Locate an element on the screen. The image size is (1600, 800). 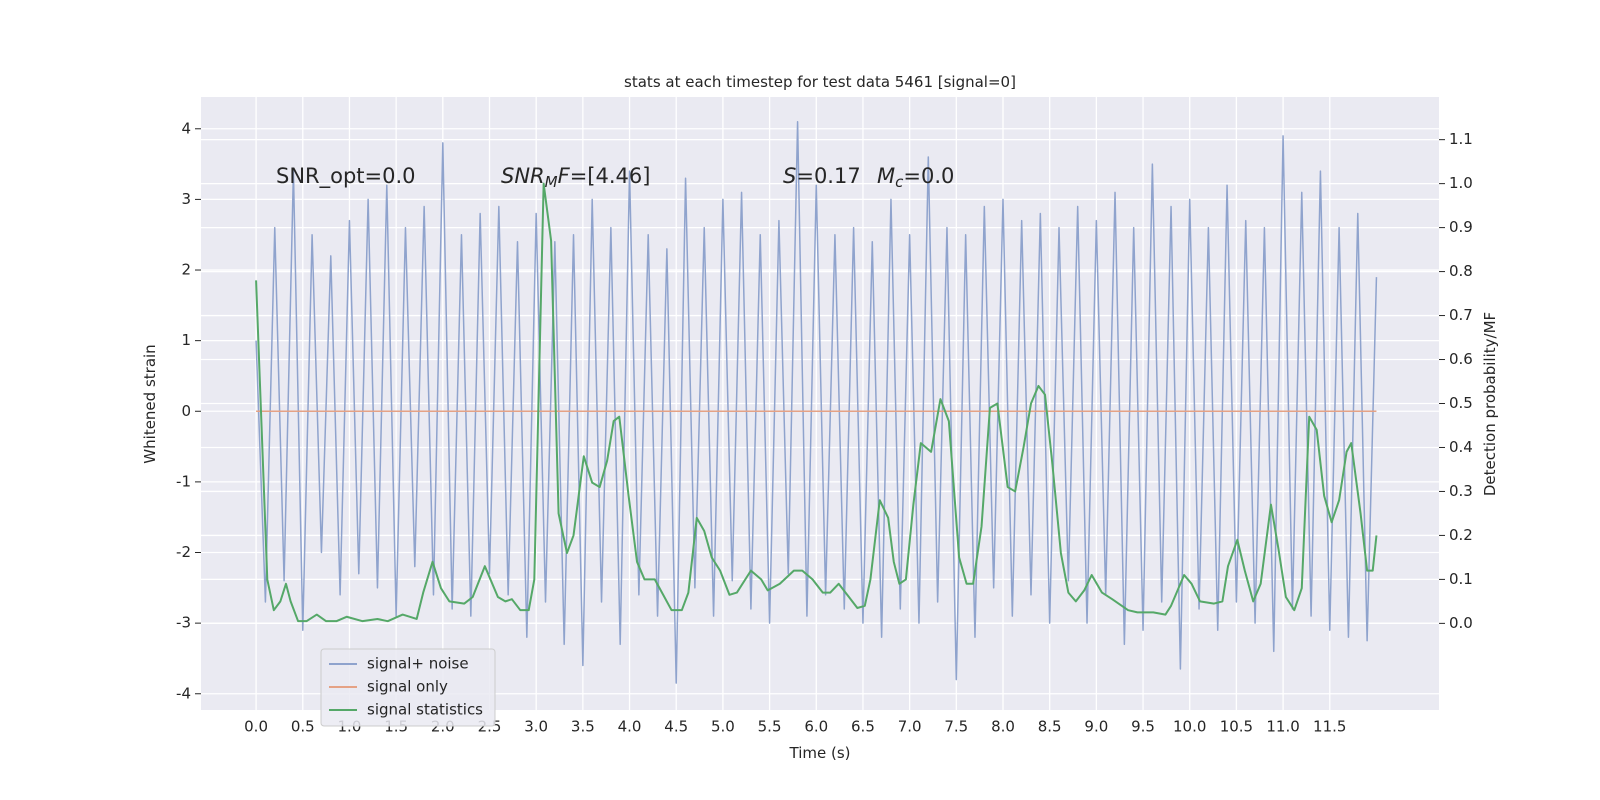
y-tick-label: 3 is located at coordinates (186, 199).